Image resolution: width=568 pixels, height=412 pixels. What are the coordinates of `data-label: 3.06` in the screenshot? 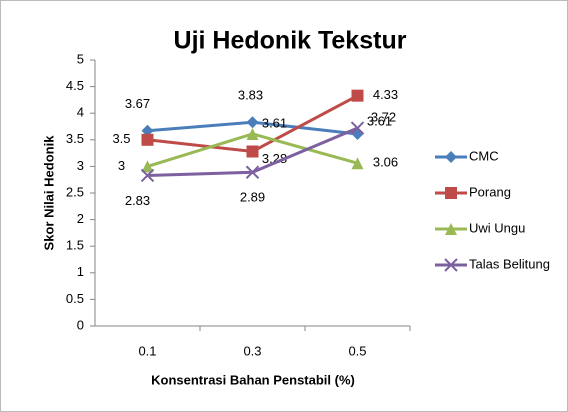 It's located at (385, 162).